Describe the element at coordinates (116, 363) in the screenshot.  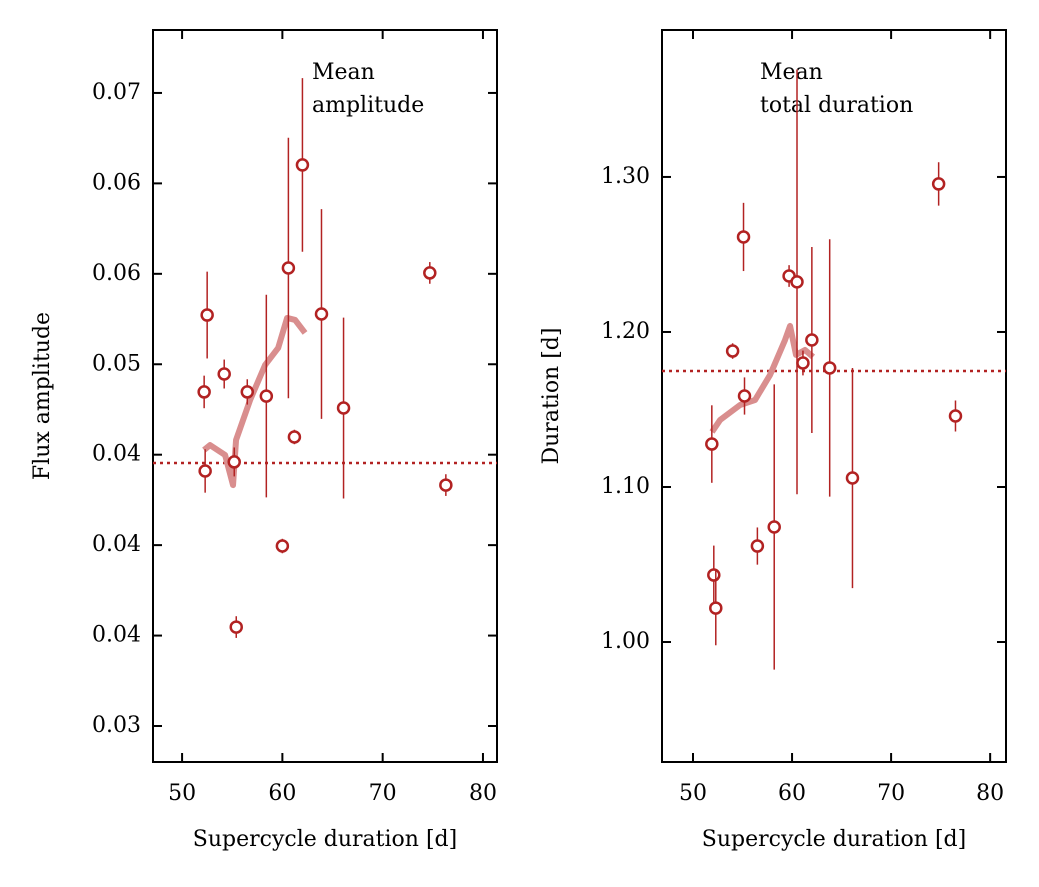
I see `y-tick-label: 0.05` at that location.